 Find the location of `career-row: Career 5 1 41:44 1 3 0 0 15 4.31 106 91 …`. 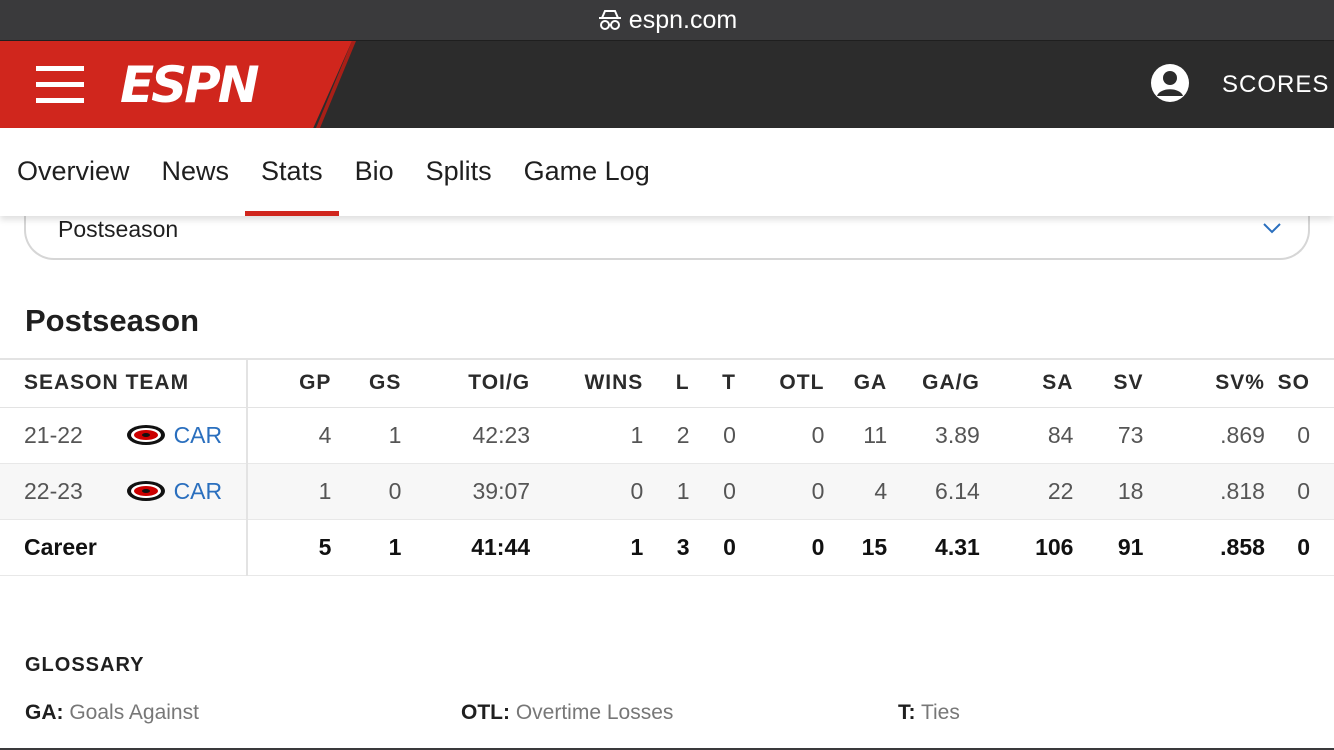

career-row: Career 5 1 41:44 1 3 0 0 15 4.31 106 91 … is located at coordinates (667, 547).